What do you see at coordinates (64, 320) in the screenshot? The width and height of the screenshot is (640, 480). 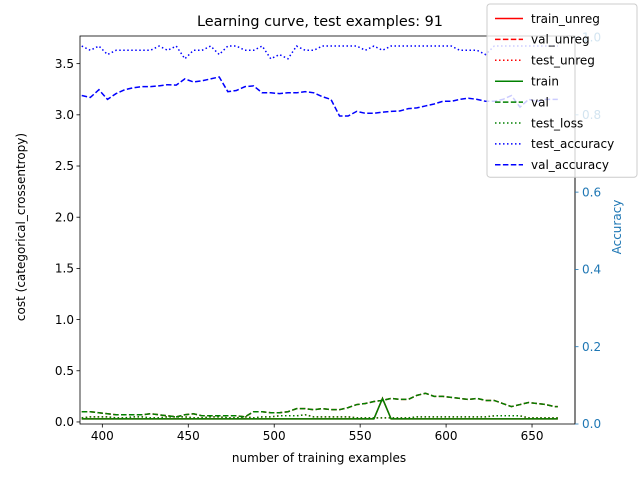 I see `y-tick-label: 1.0` at bounding box center [64, 320].